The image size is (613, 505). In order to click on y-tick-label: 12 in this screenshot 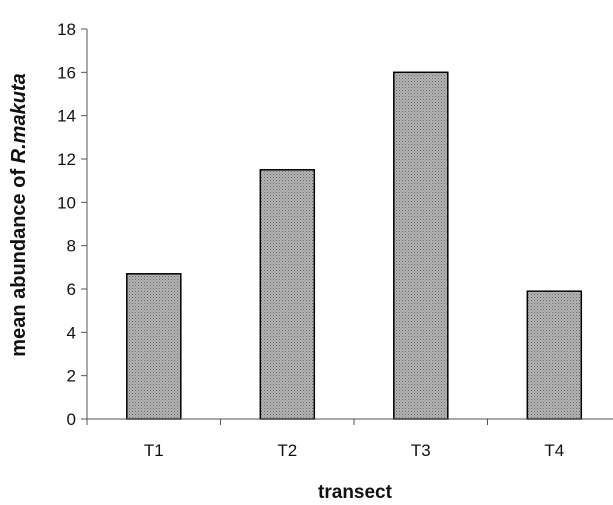, I will do `click(66, 159)`.